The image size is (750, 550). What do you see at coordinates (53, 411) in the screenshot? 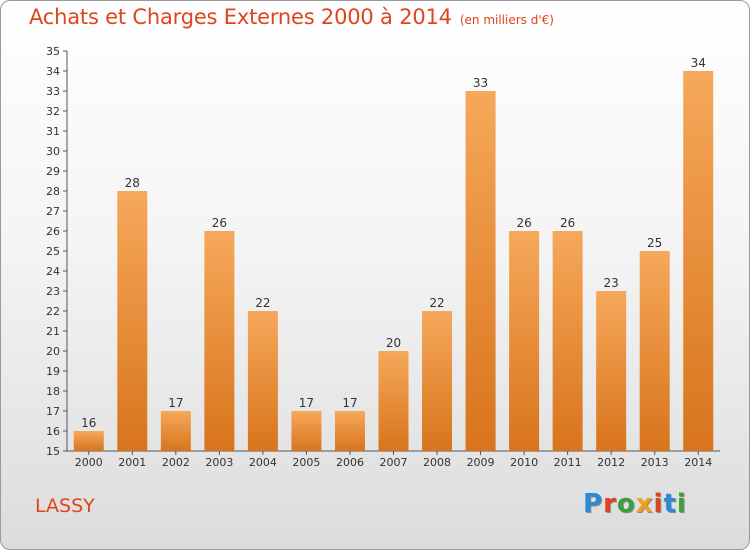
I see `y-tick-label: 17` at bounding box center [53, 411].